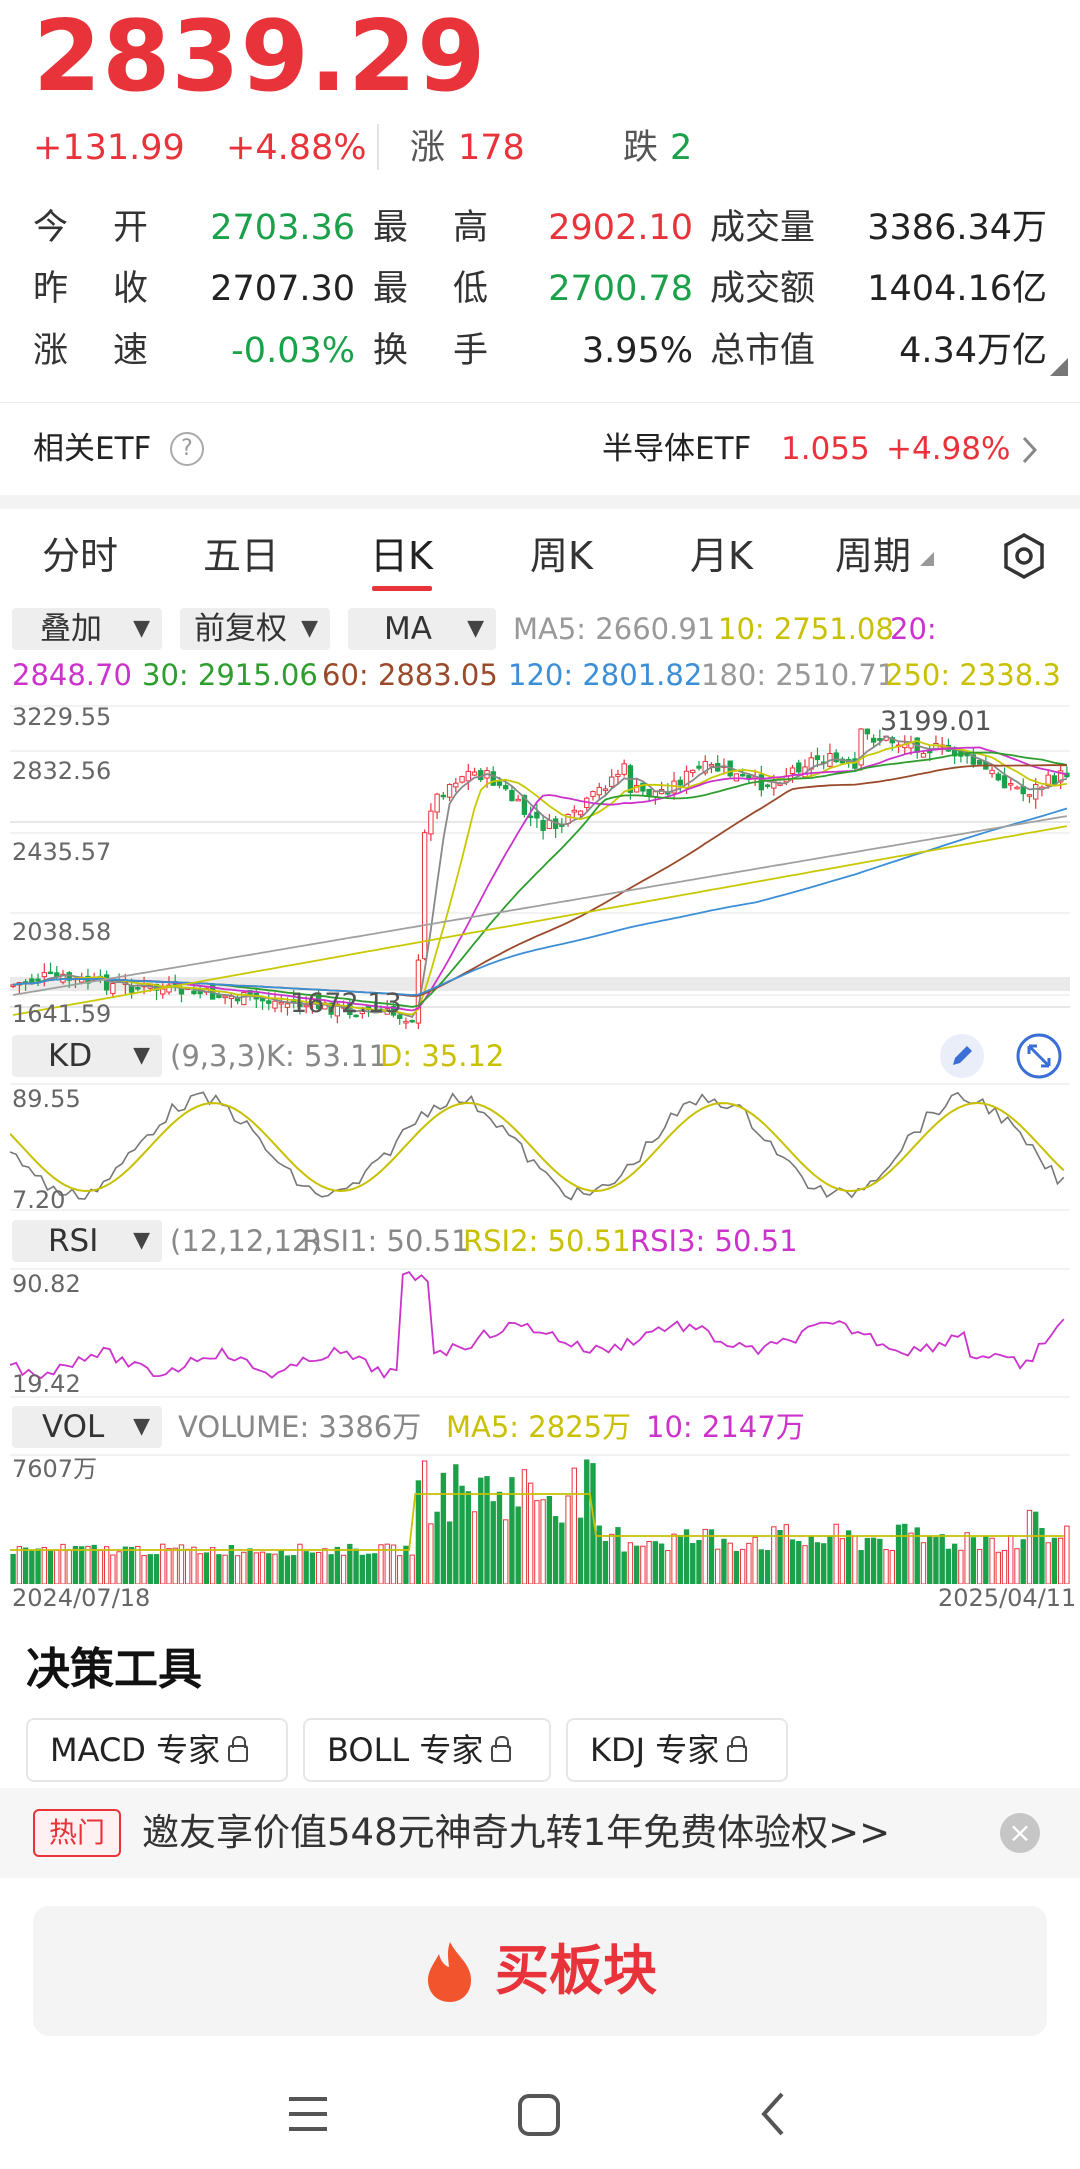 The width and height of the screenshot is (1080, 2169). What do you see at coordinates (308, 2114) in the screenshot?
I see `recent-apps-icon` at bounding box center [308, 2114].